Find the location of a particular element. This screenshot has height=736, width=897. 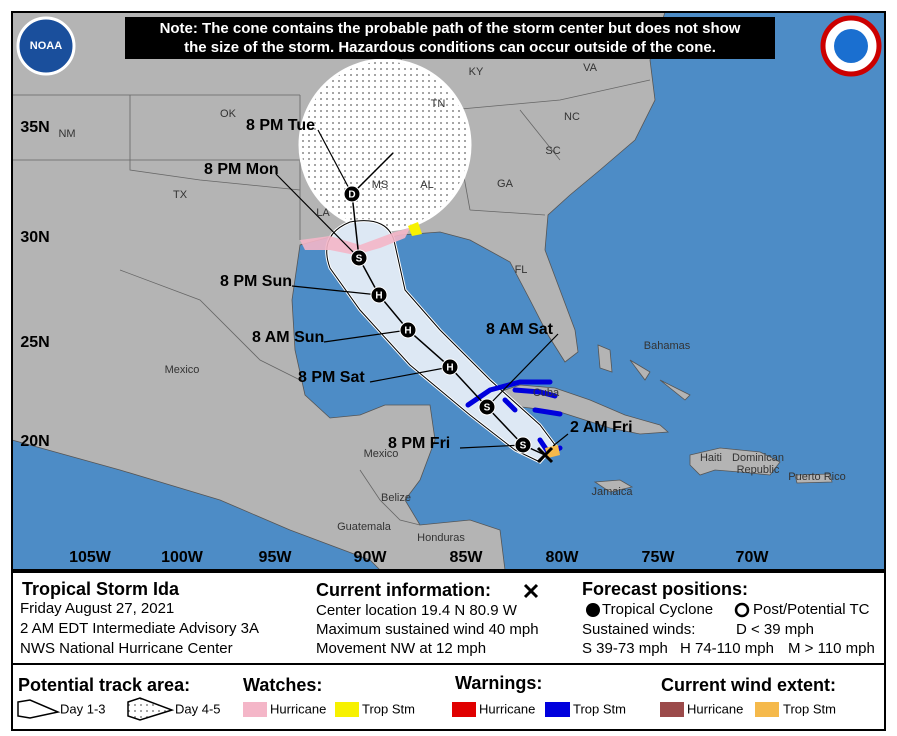

forecast-label: 8 AM Sun is located at coordinates (288, 337).